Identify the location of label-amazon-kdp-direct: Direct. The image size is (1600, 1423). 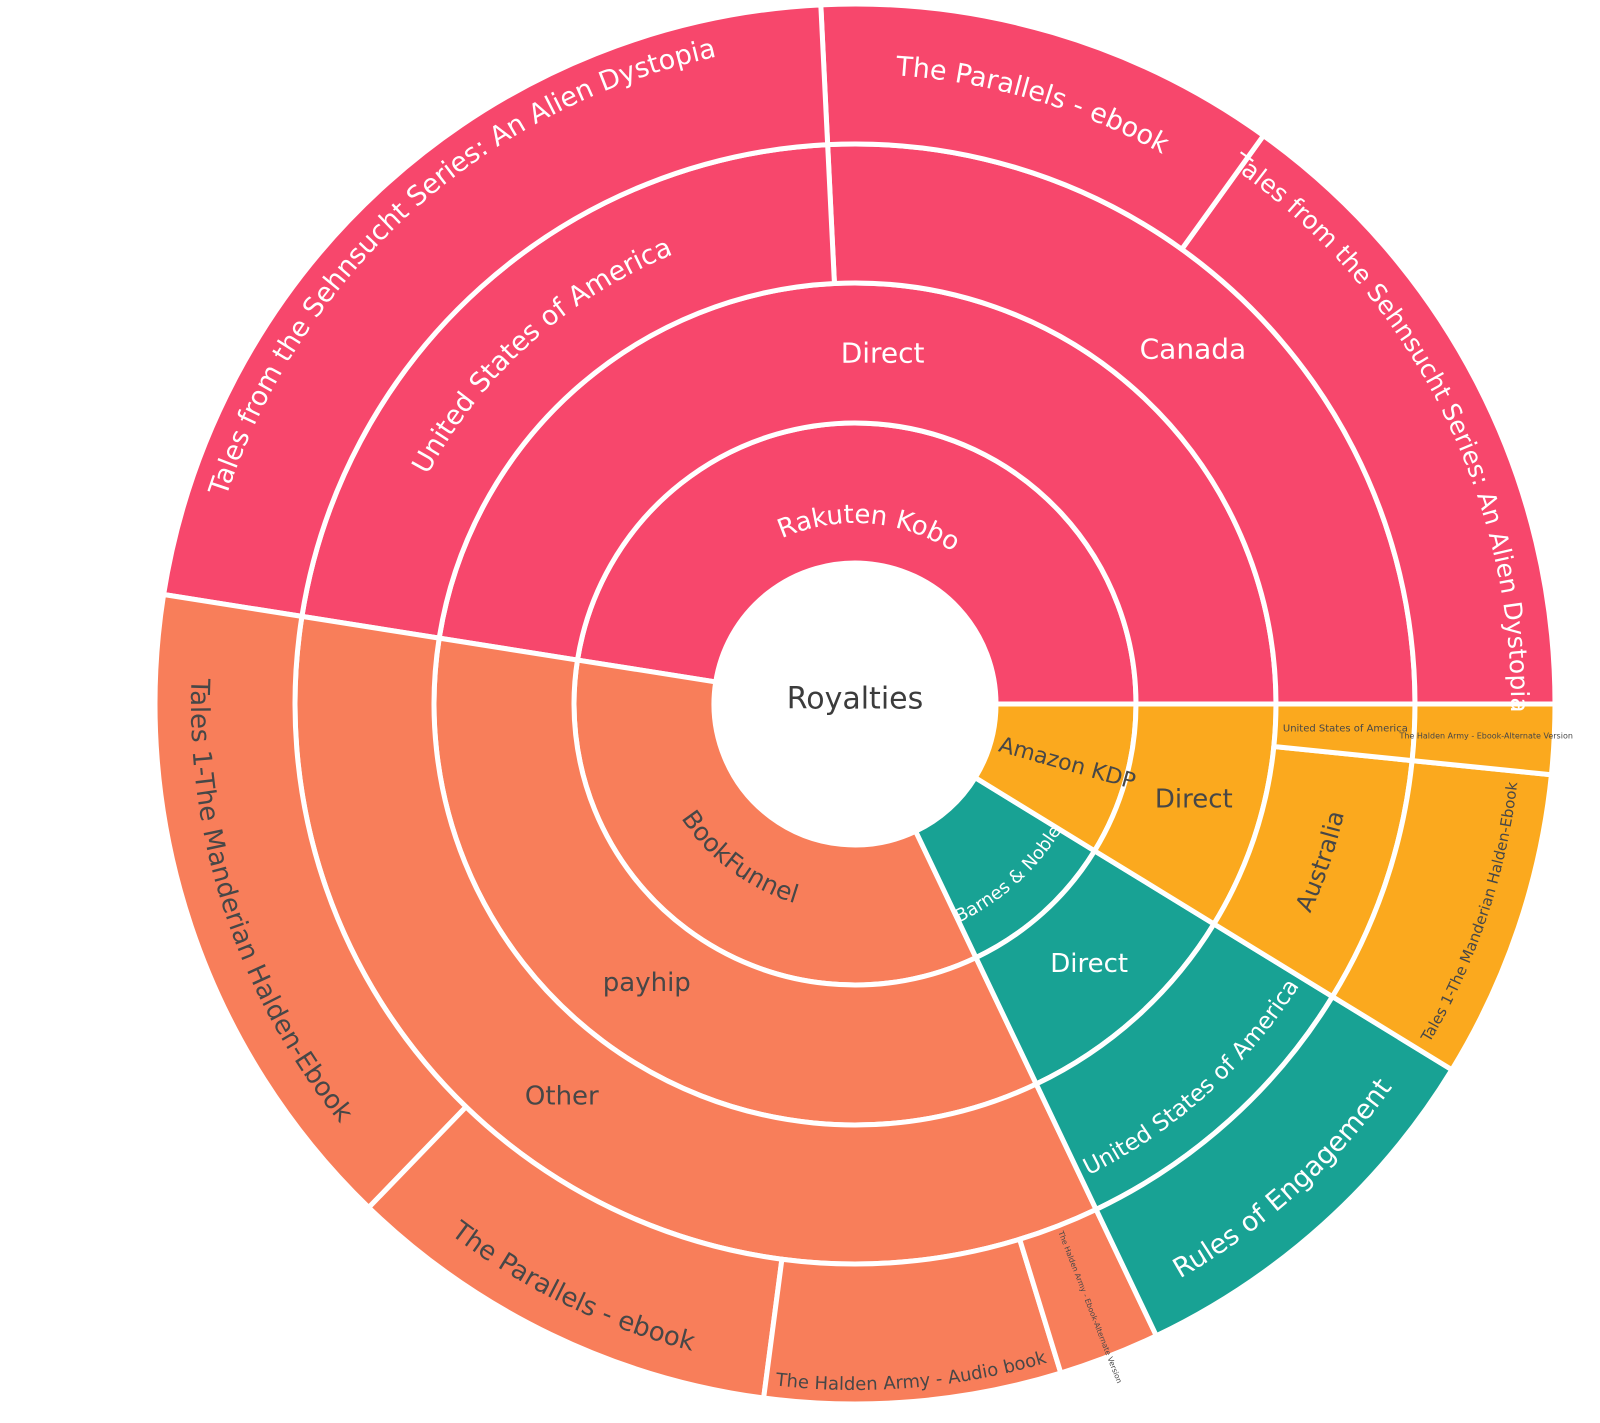
(1194, 800).